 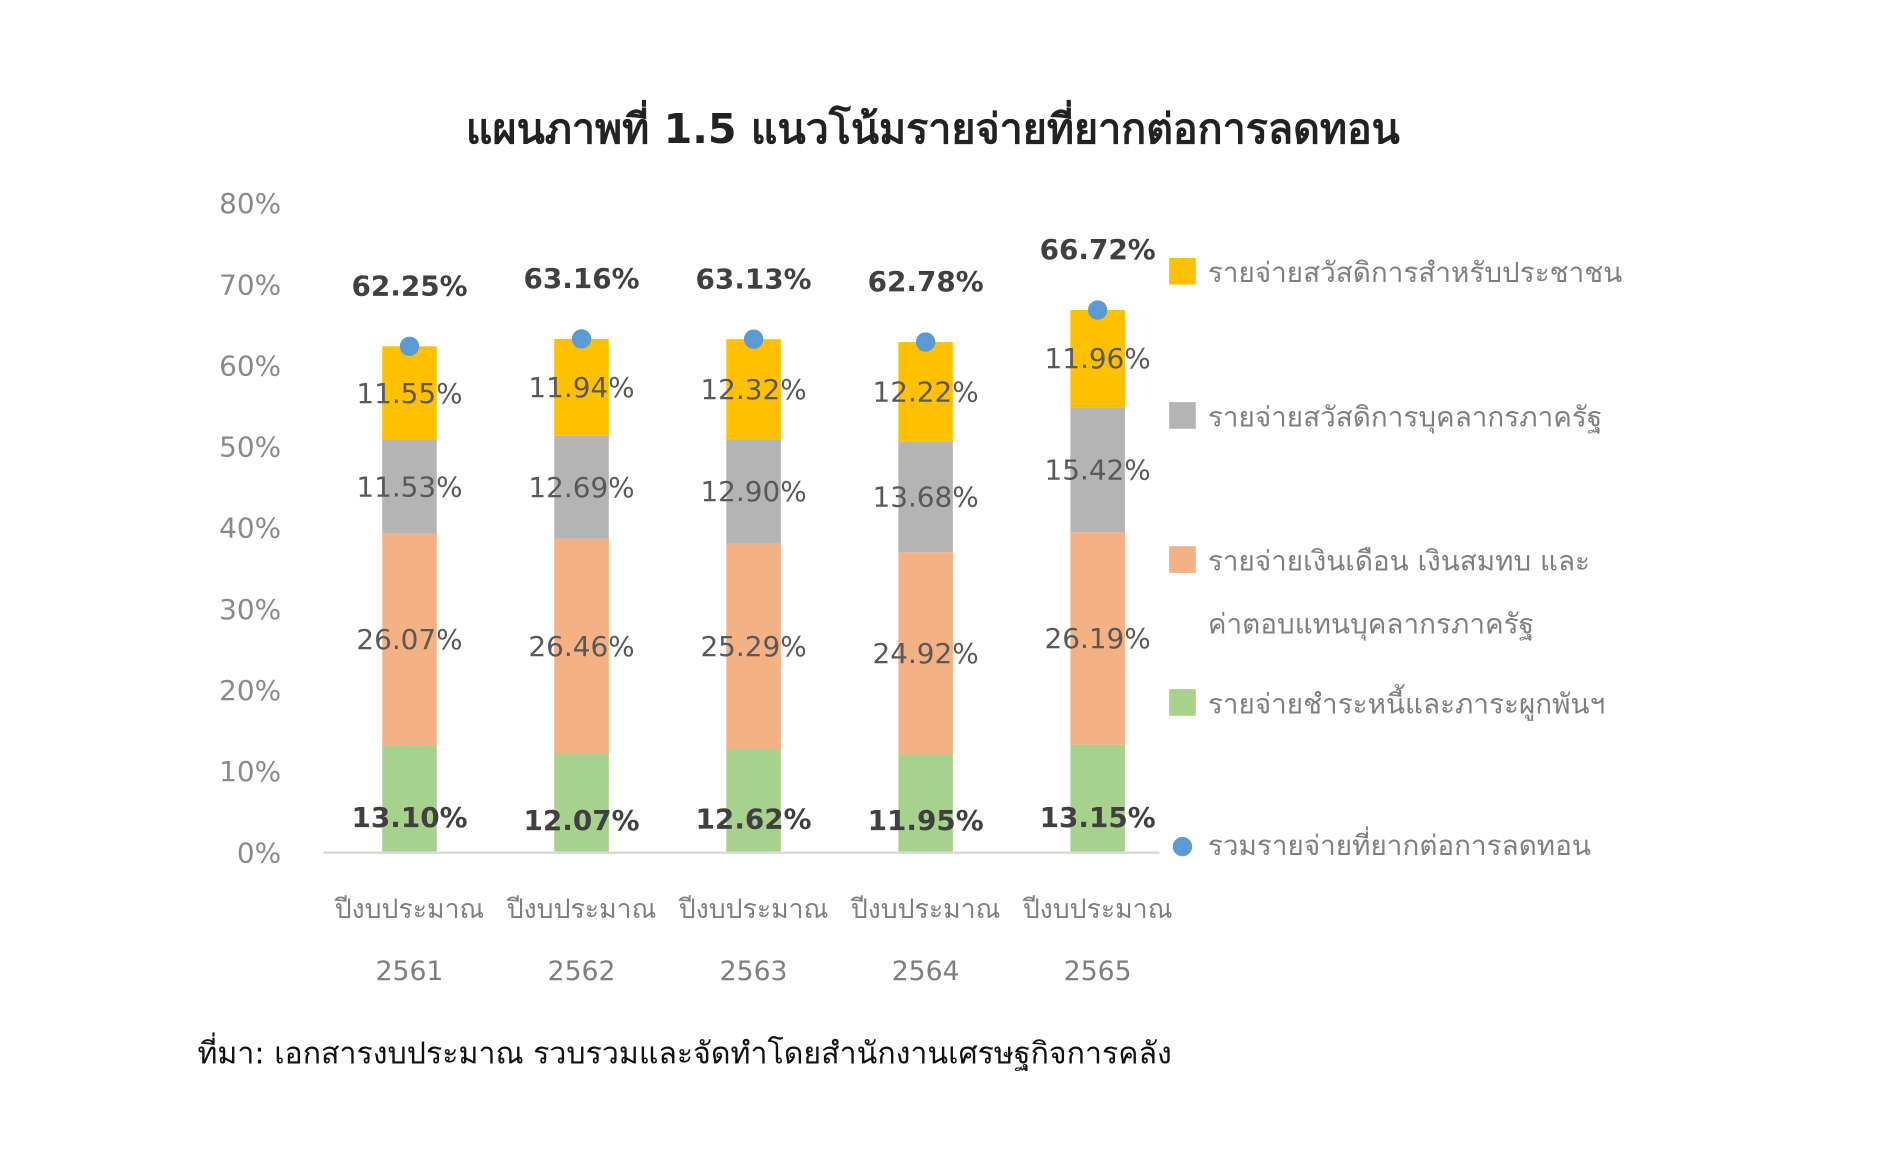 I want to click on total-label: 62.25%, so click(x=409, y=285).